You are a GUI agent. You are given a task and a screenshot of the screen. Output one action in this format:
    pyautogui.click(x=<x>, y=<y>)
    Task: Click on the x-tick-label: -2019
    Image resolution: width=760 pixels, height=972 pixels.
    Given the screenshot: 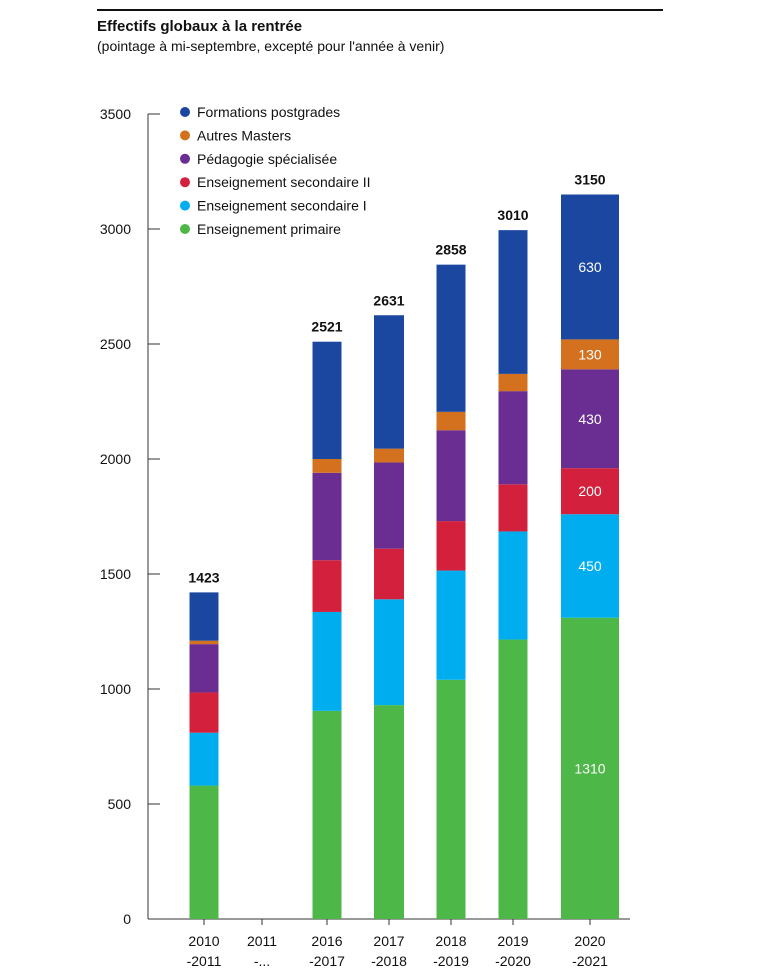 What is the action you would take?
    pyautogui.click(x=451, y=961)
    